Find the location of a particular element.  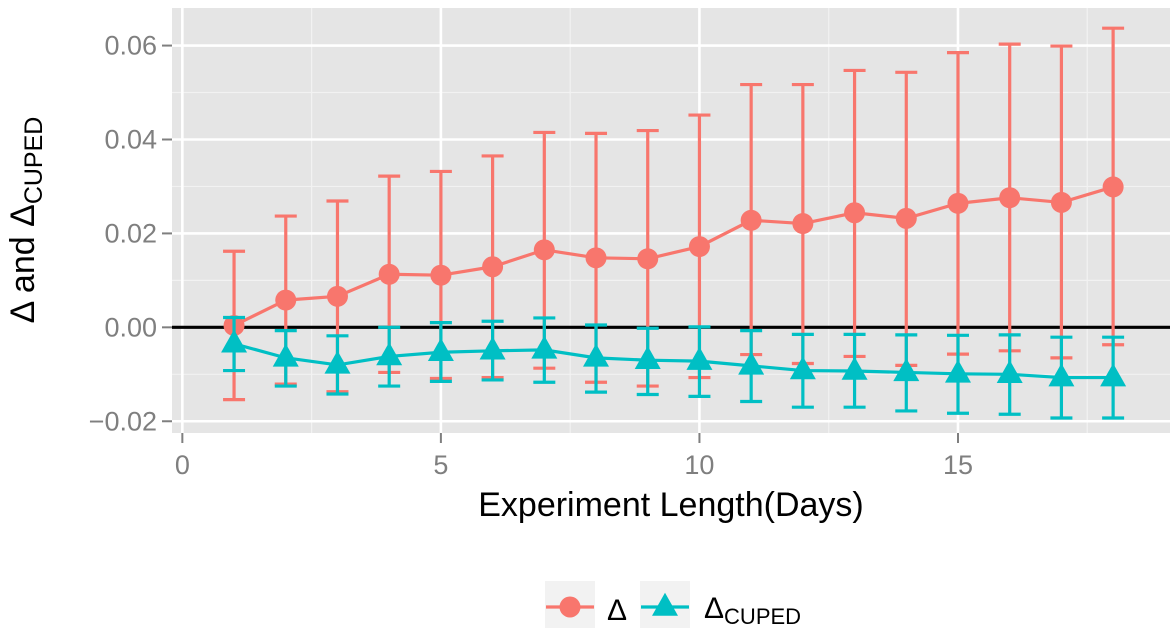

y-tick-label: 0.02 is located at coordinates (130, 233).